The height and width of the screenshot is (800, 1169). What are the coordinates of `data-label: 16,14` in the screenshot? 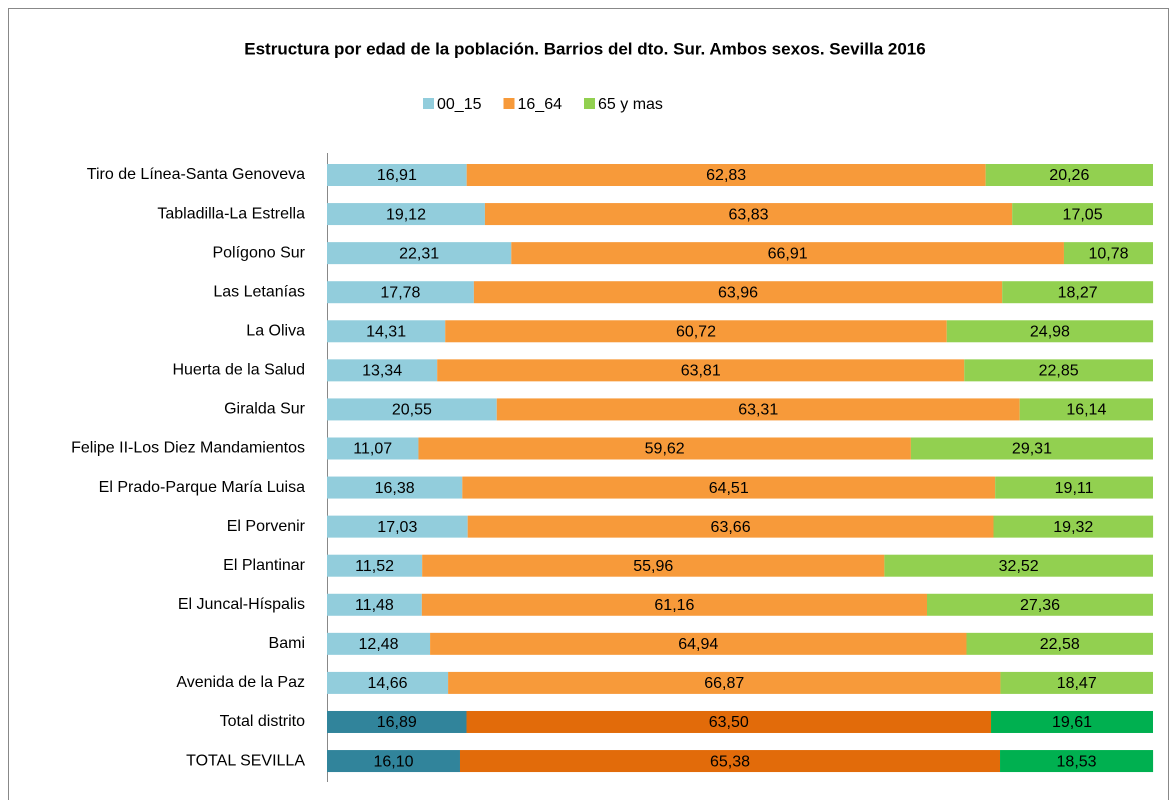 It's located at (1086, 410).